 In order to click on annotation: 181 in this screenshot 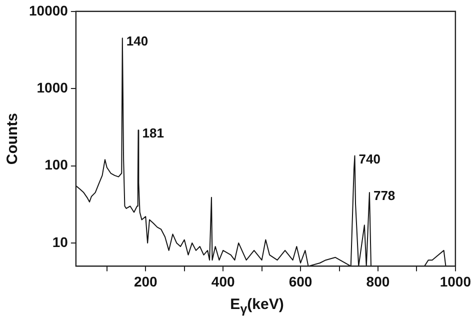, I will do `click(153, 133)`.